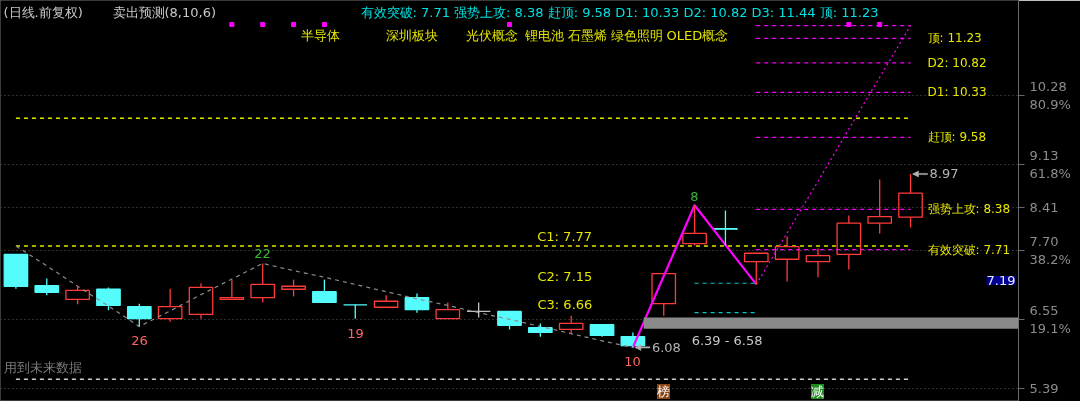 The height and width of the screenshot is (401, 1080). Describe the element at coordinates (694, 196) in the screenshot. I see `annotation: 8` at that location.